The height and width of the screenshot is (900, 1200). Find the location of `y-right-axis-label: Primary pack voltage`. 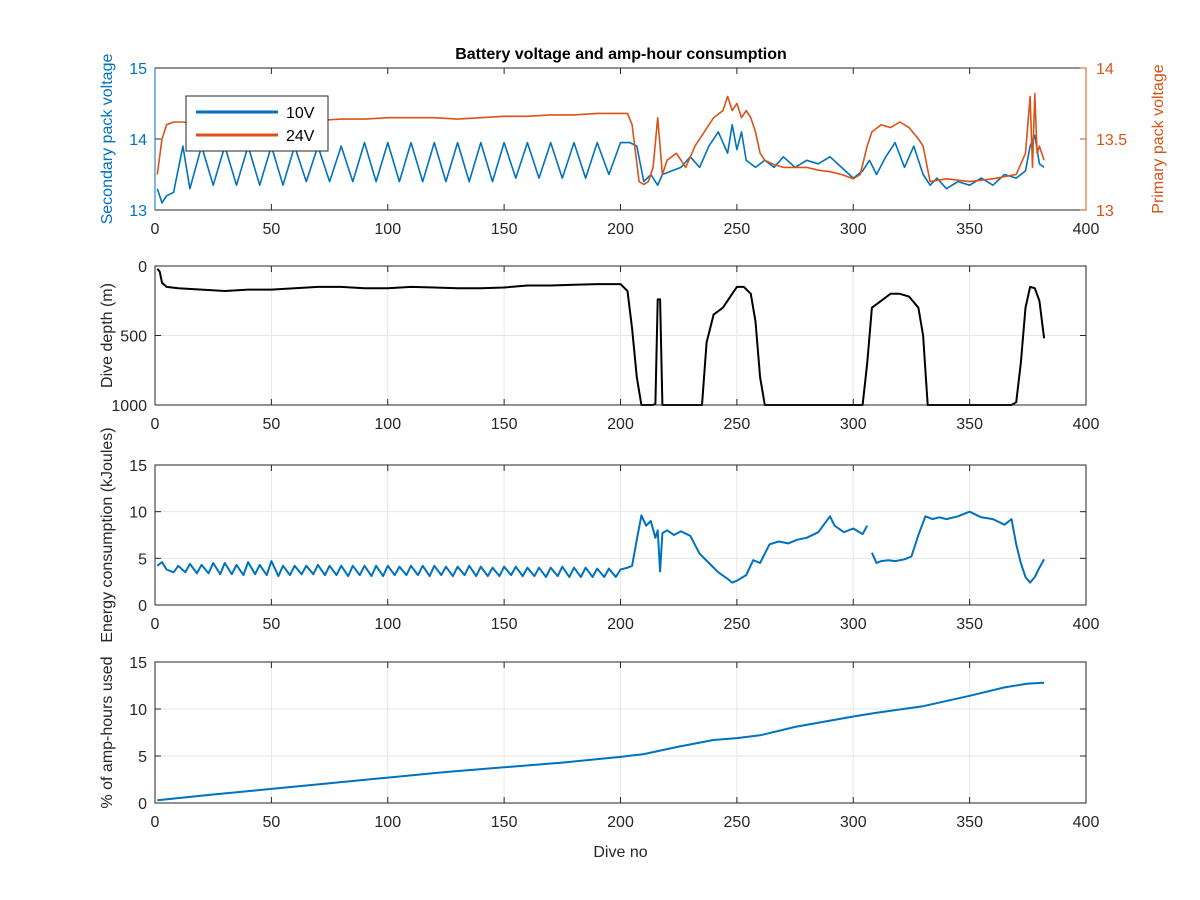

y-right-axis-label: Primary pack voltage is located at coordinates (1158, 138).